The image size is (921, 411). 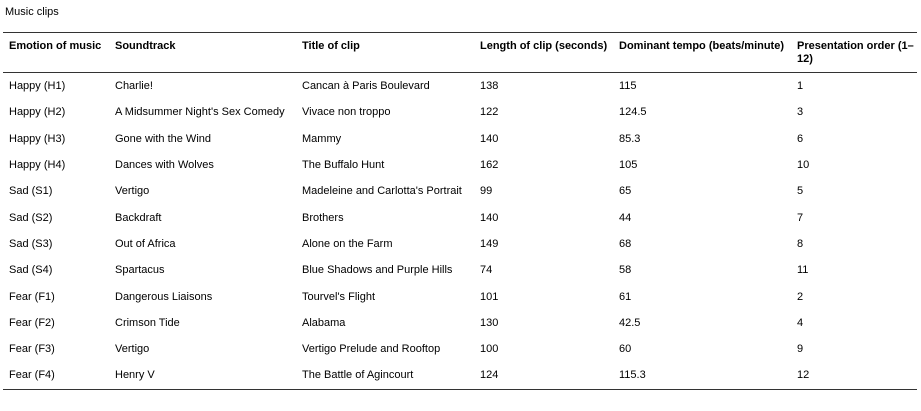 What do you see at coordinates (800, 349) in the screenshot?
I see `cell-order: 9` at bounding box center [800, 349].